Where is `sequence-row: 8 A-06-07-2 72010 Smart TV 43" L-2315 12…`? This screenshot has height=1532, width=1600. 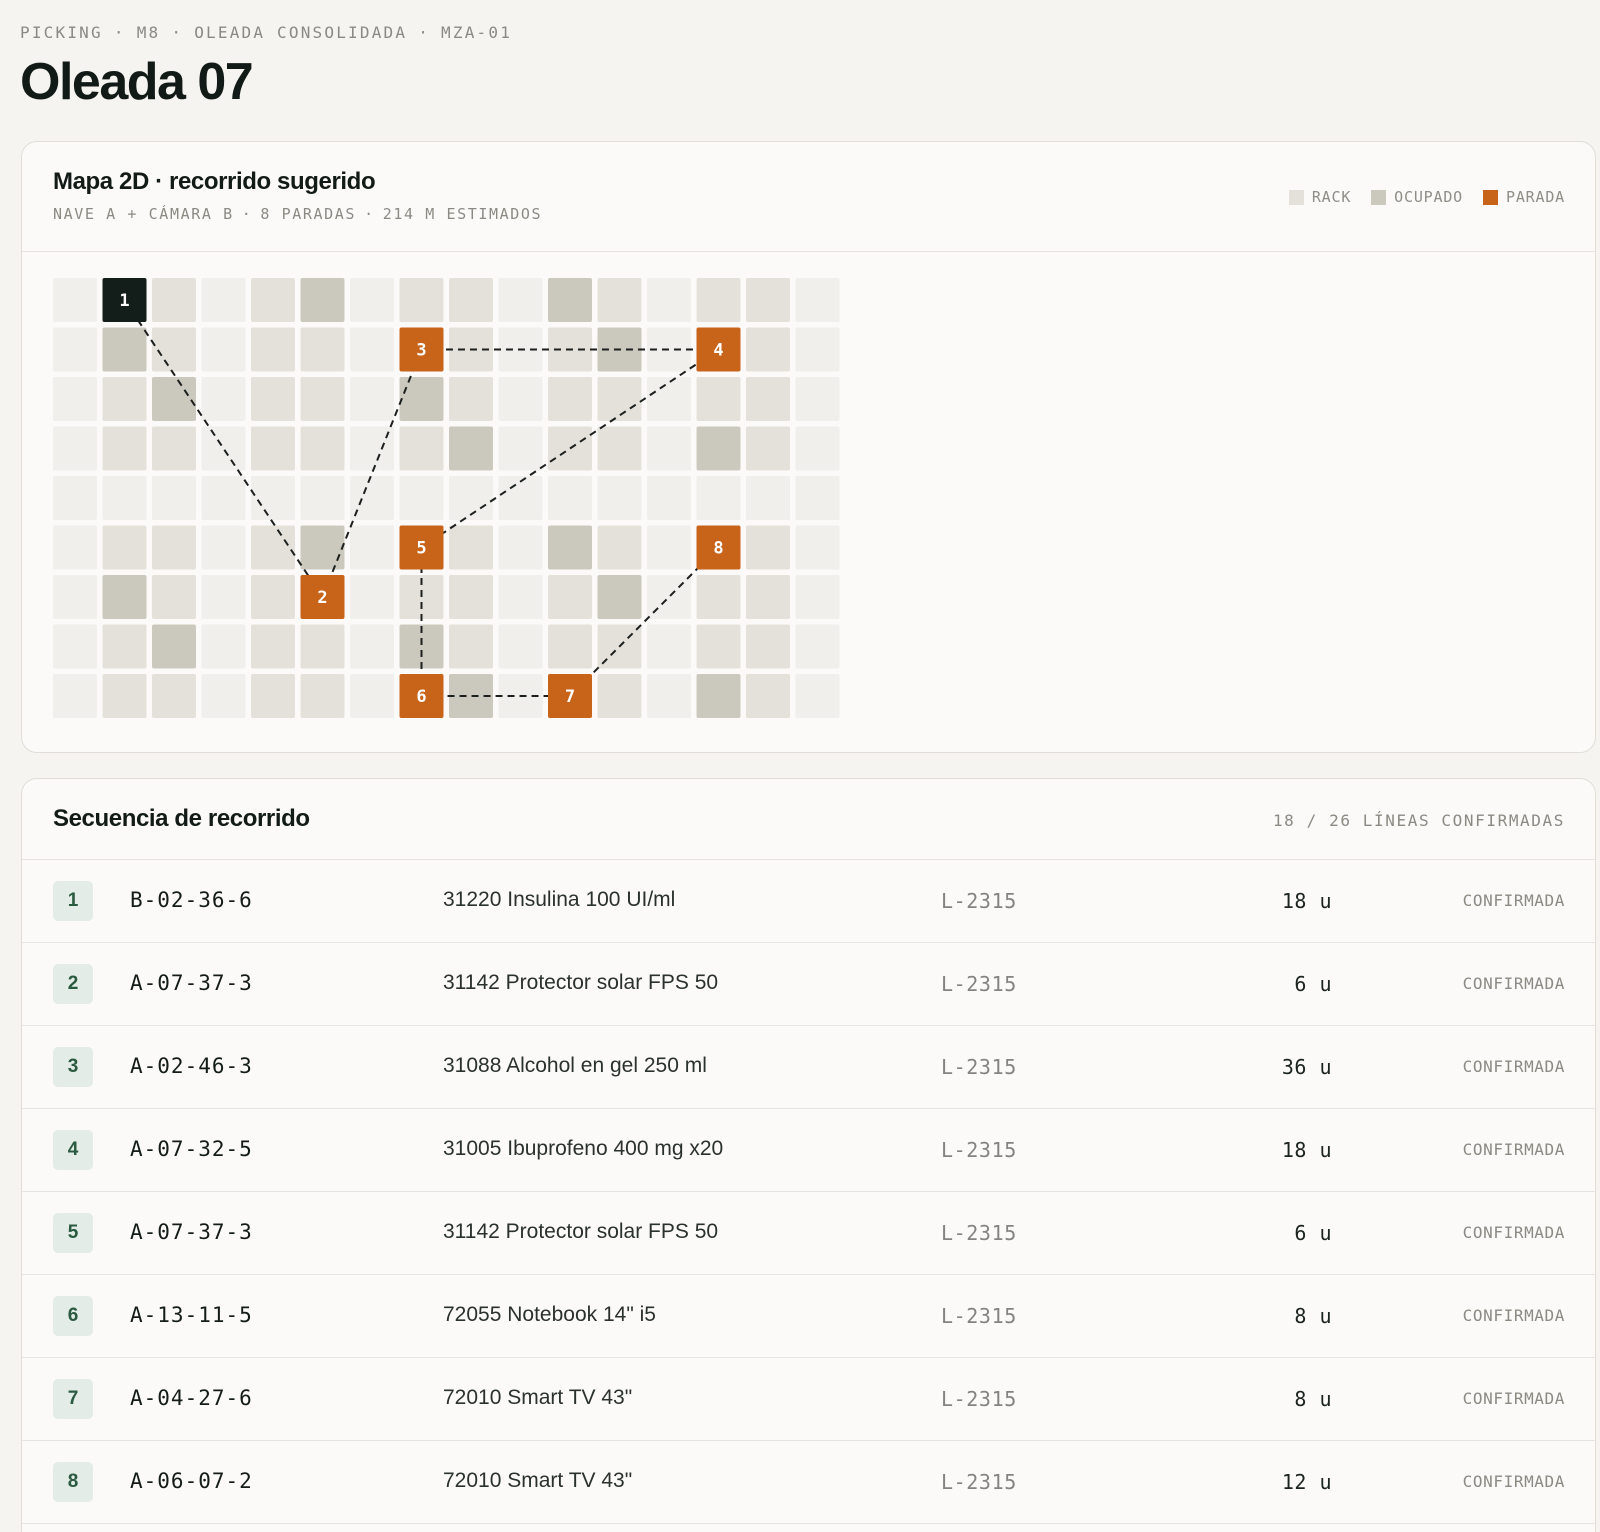
sequence-row: 8 A-06-07-2 72010 Smart TV 43" L-2315 12… is located at coordinates (808, 1482).